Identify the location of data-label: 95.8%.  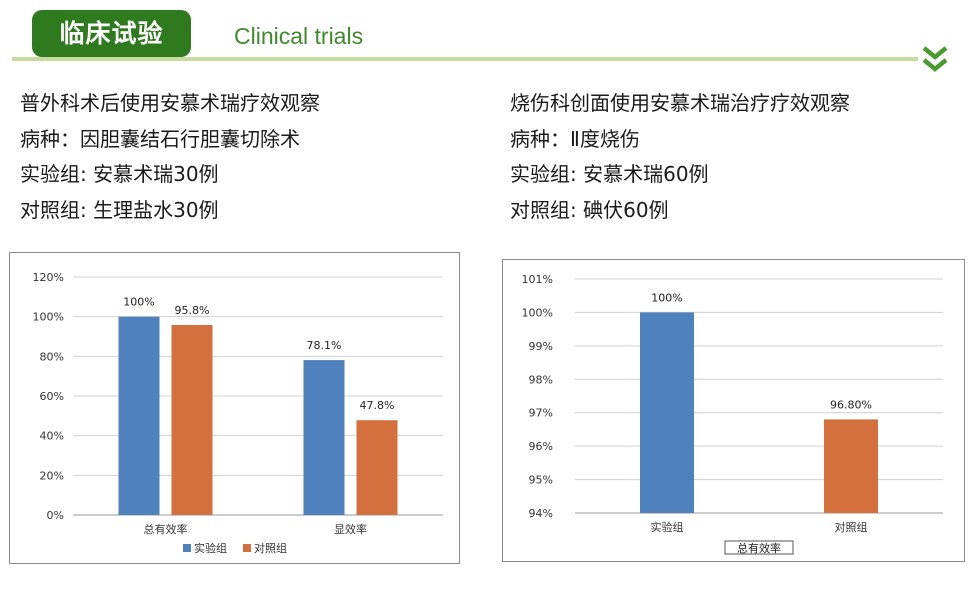
(192, 310).